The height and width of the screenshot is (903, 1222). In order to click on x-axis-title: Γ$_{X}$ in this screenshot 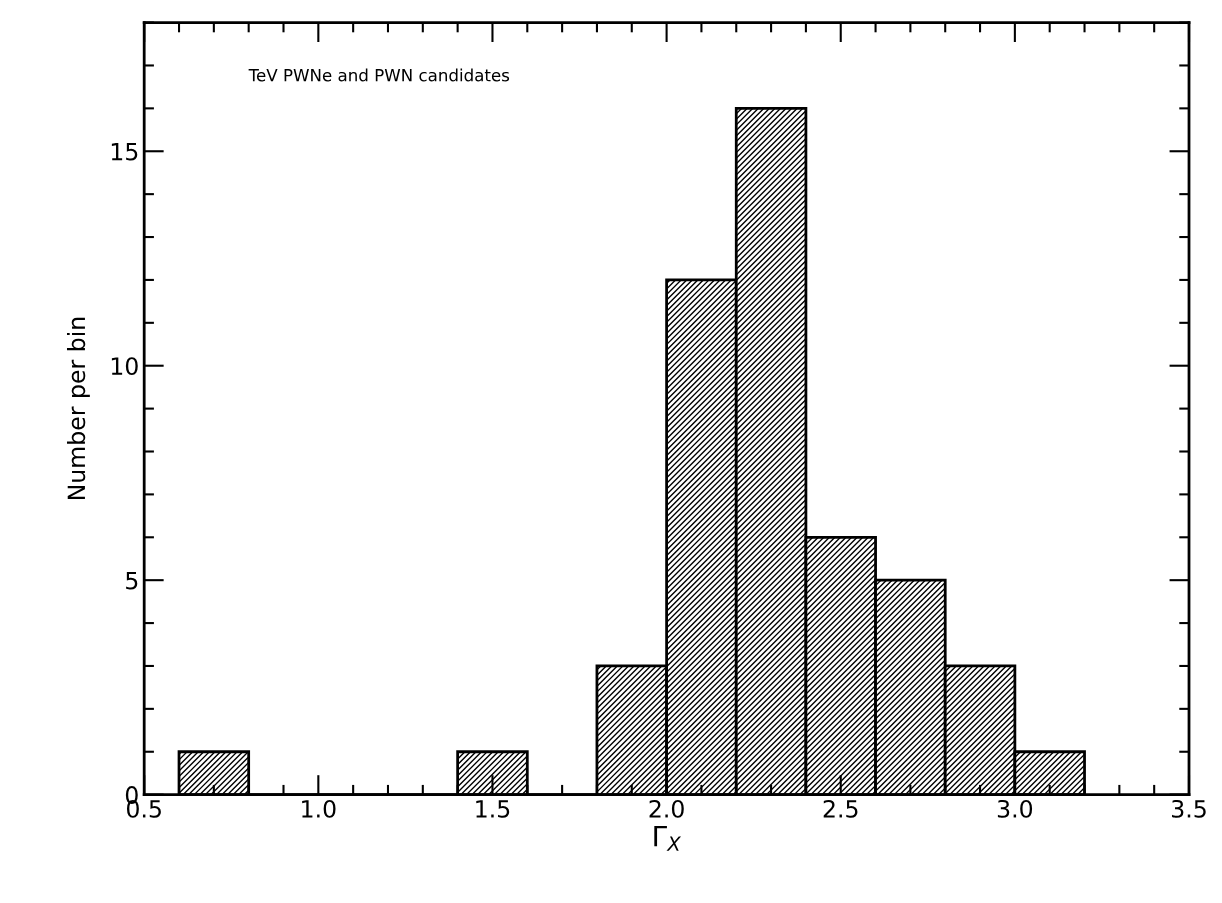, I will do `click(668, 838)`.